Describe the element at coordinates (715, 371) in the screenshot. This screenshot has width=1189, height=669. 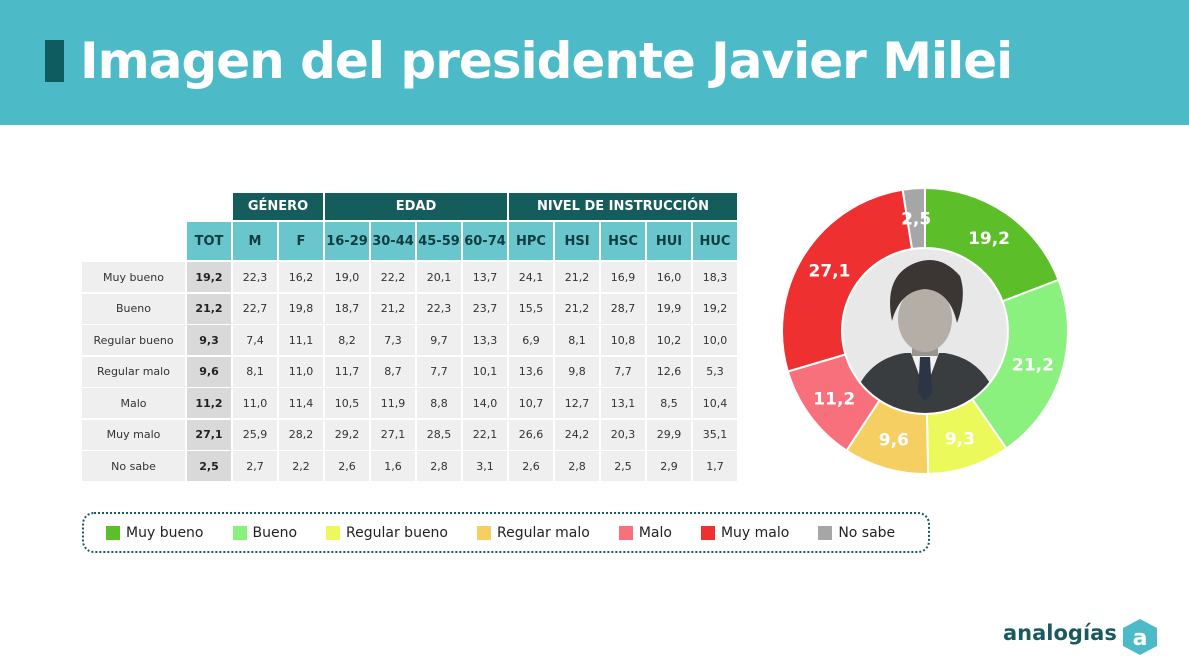
I see `table-cell: 5,3` at that location.